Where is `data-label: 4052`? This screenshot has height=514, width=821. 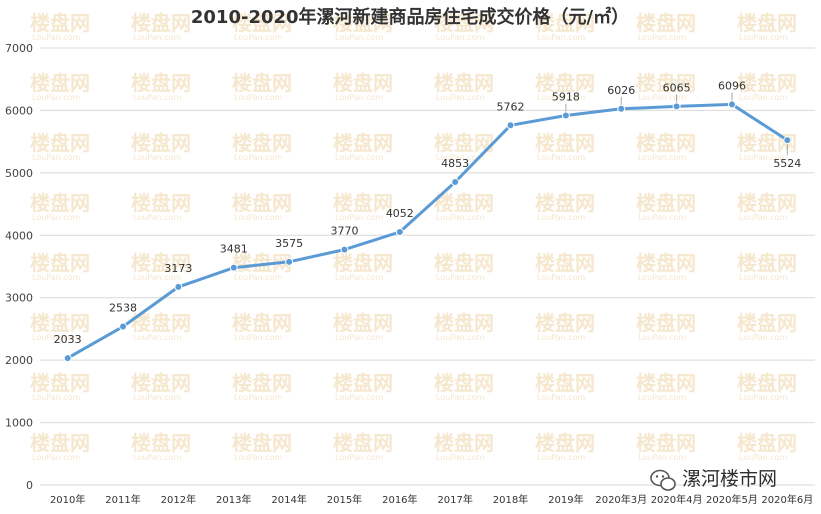 data-label: 4052 is located at coordinates (400, 213).